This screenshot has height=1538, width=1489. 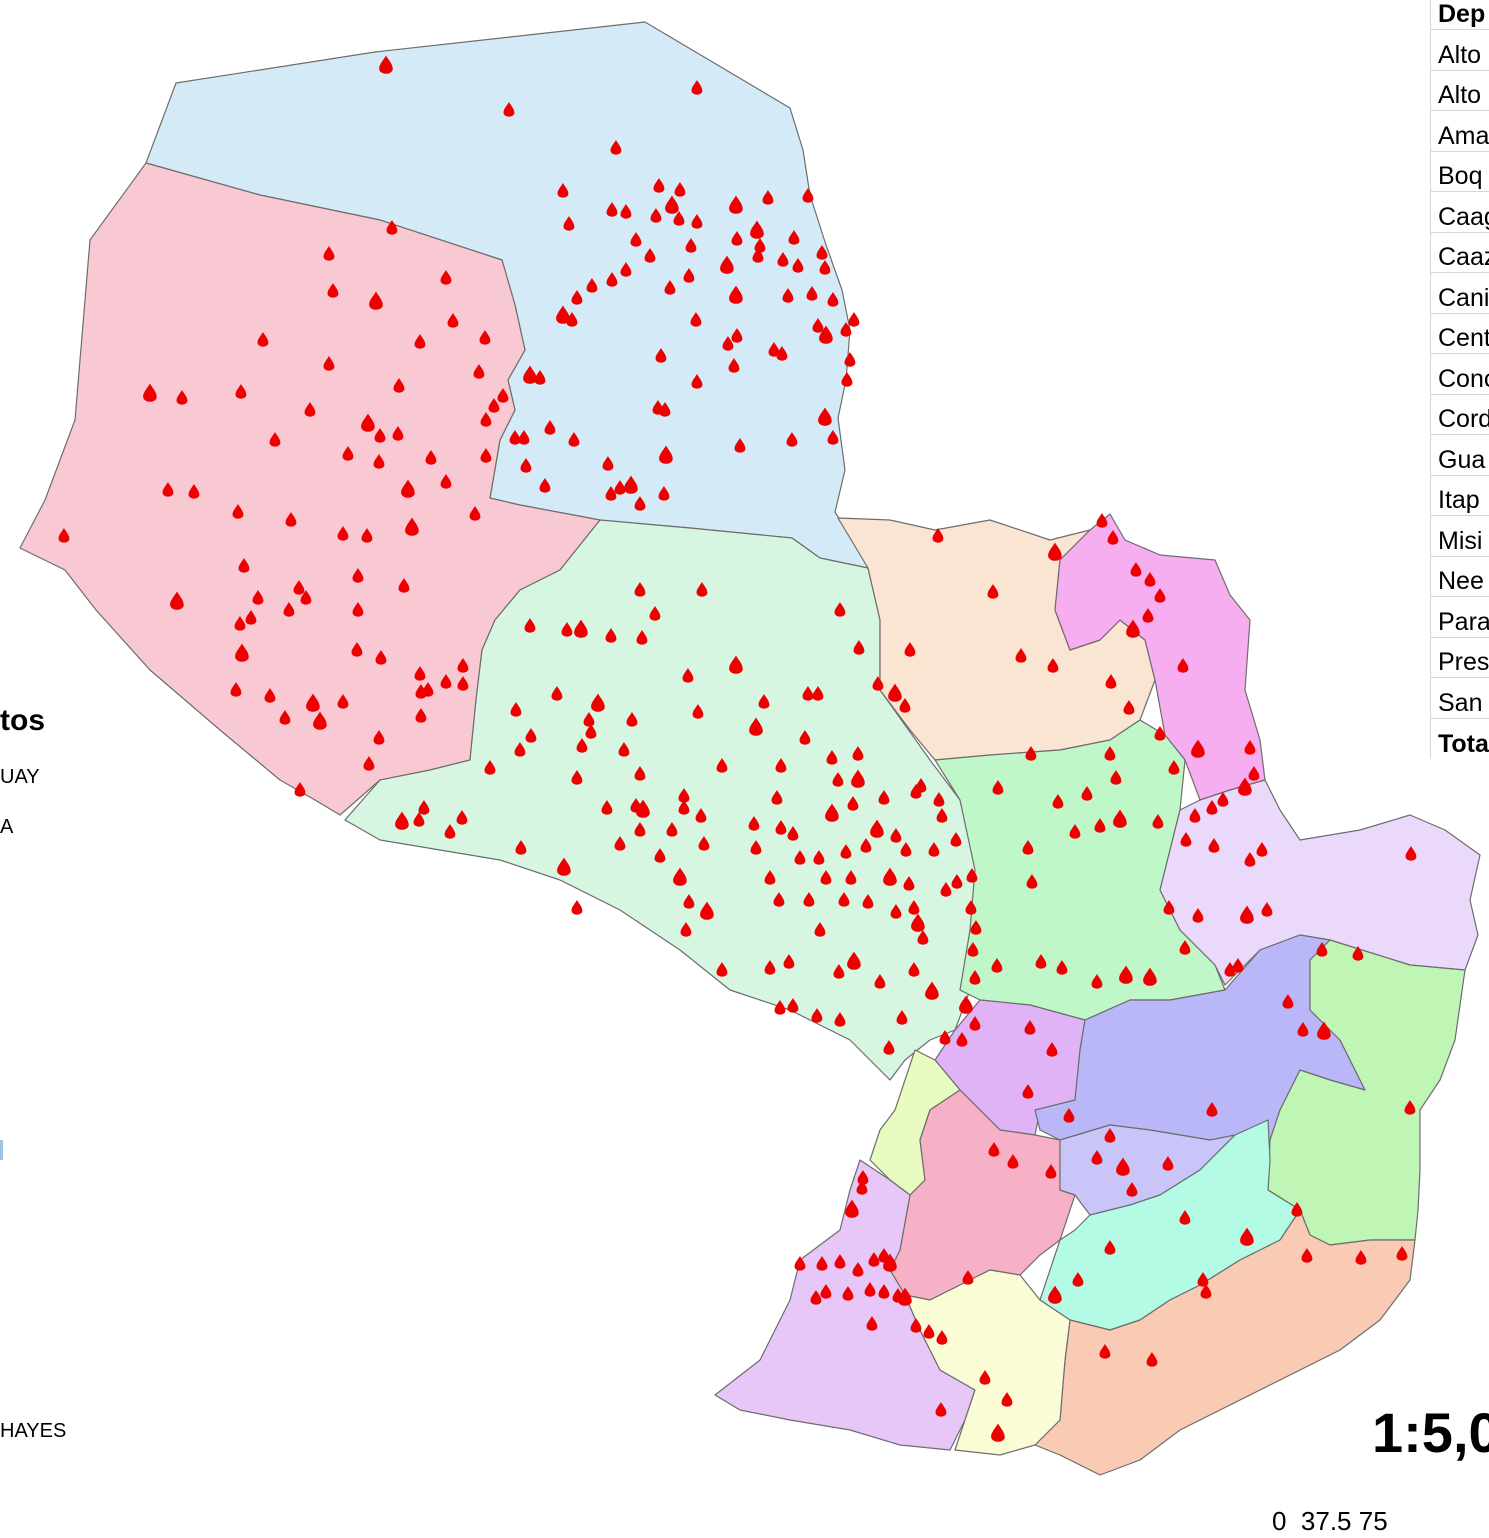 What do you see at coordinates (1459, 738) in the screenshot?
I see `table-total-row: Tota` at bounding box center [1459, 738].